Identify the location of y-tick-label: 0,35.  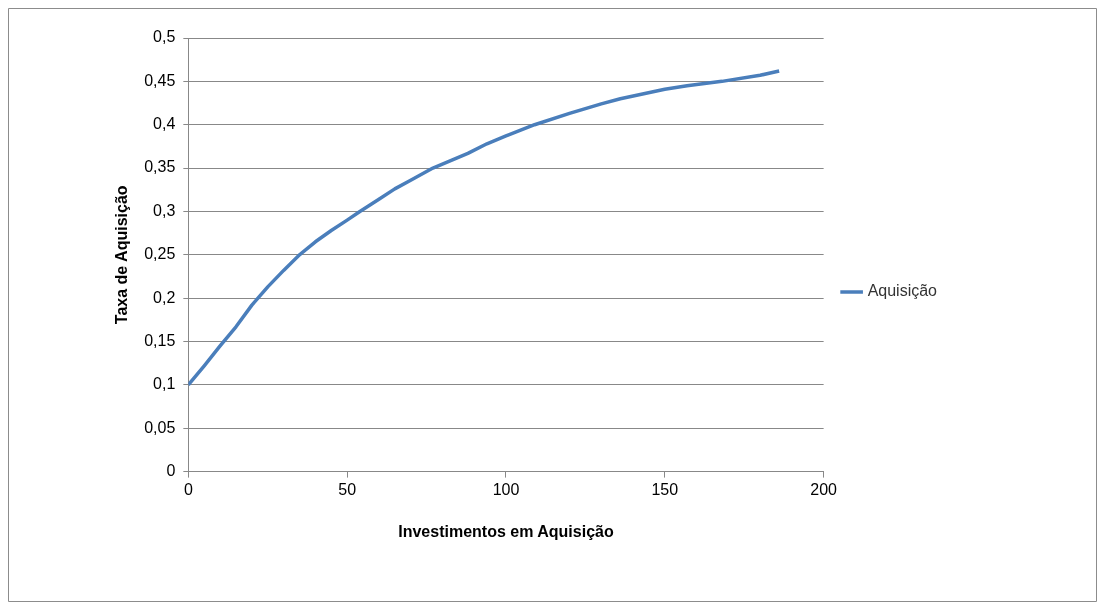
(160, 167).